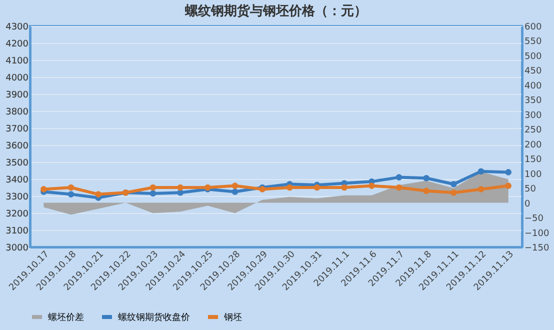  What do you see at coordinates (534, 219) in the screenshot?
I see `y2-tick-label: −50` at bounding box center [534, 219].